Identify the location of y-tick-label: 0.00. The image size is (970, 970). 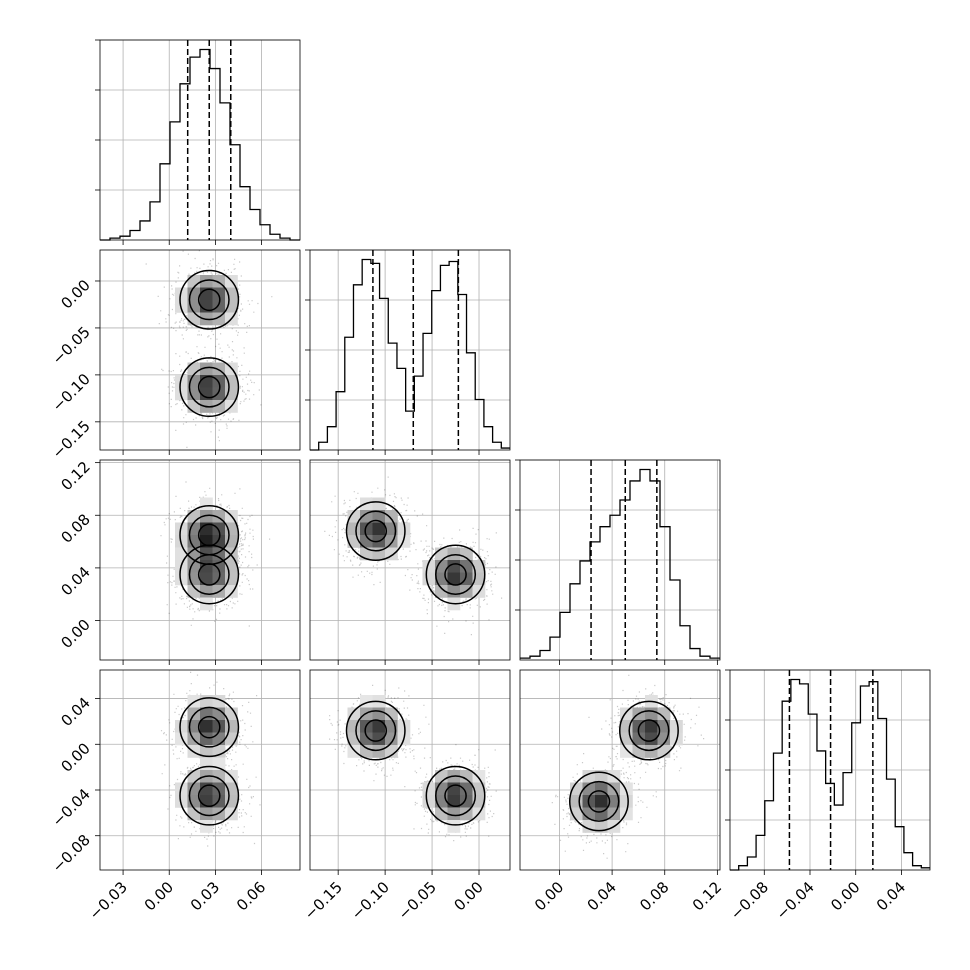
(75, 634).